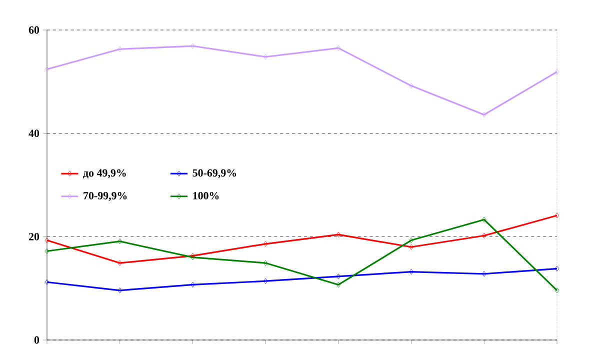 The width and height of the screenshot is (589, 349). I want to click on y-tick-label: 60, so click(34, 30).